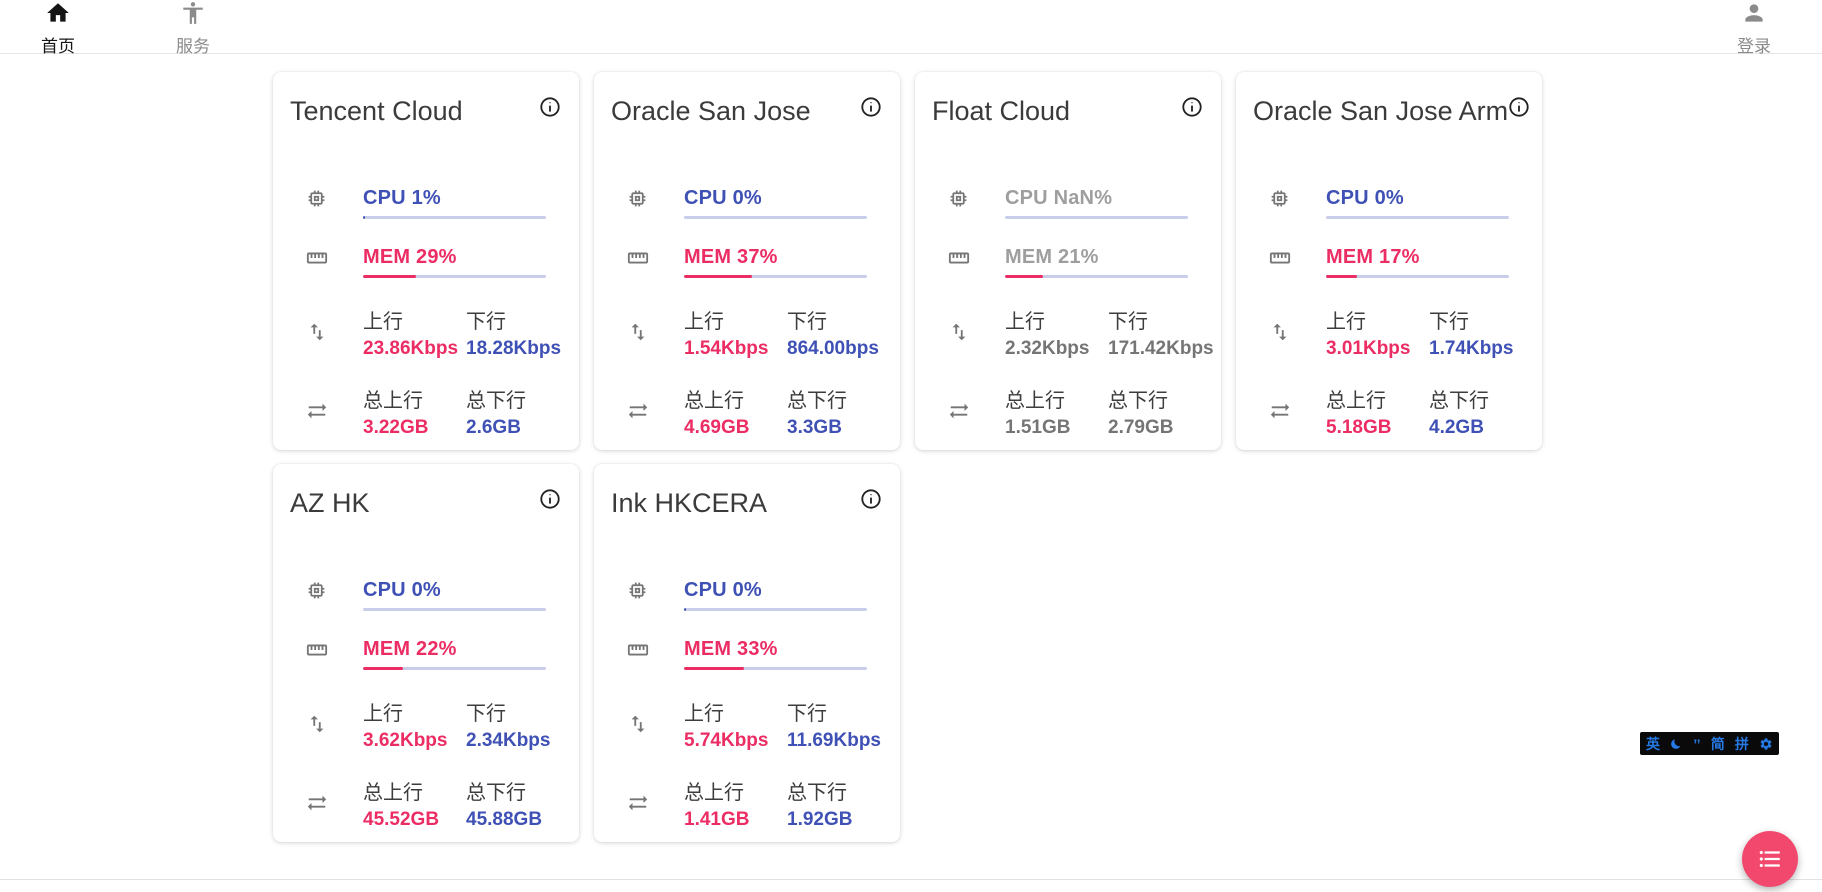 This screenshot has height=892, width=1822. I want to click on top-nav: 首页 服务 登录, so click(911, 28).